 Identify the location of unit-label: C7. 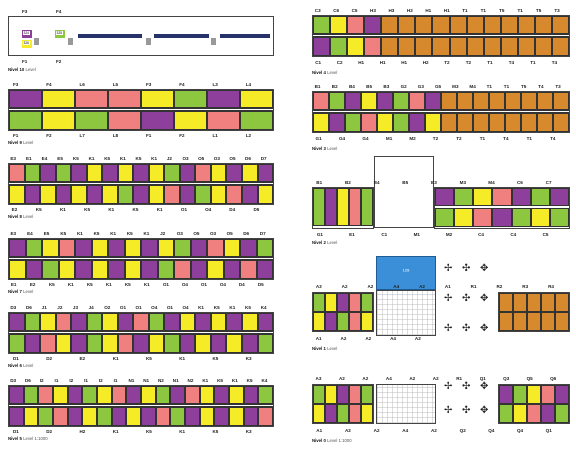
(548, 182).